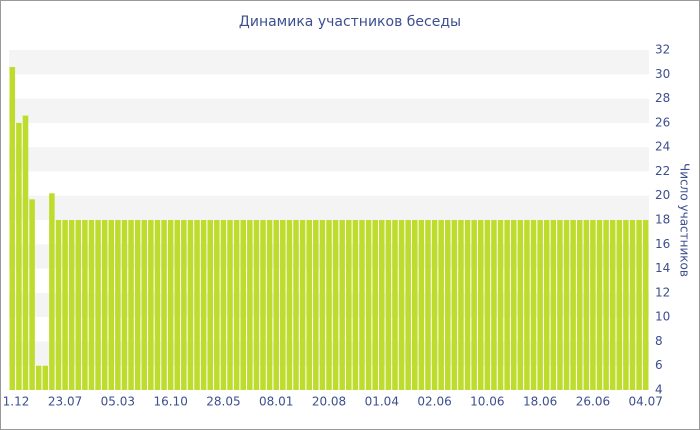 The width and height of the screenshot is (700, 430). What do you see at coordinates (662, 292) in the screenshot?
I see `y-tick-label: 12` at bounding box center [662, 292].